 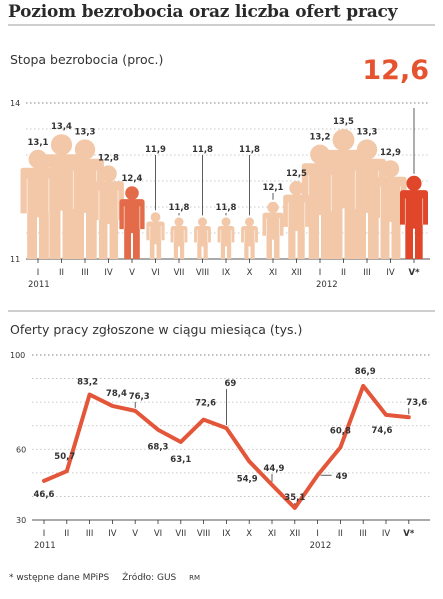 What do you see at coordinates (155, 150) in the screenshot?
I see `value-label: 11,9` at bounding box center [155, 150].